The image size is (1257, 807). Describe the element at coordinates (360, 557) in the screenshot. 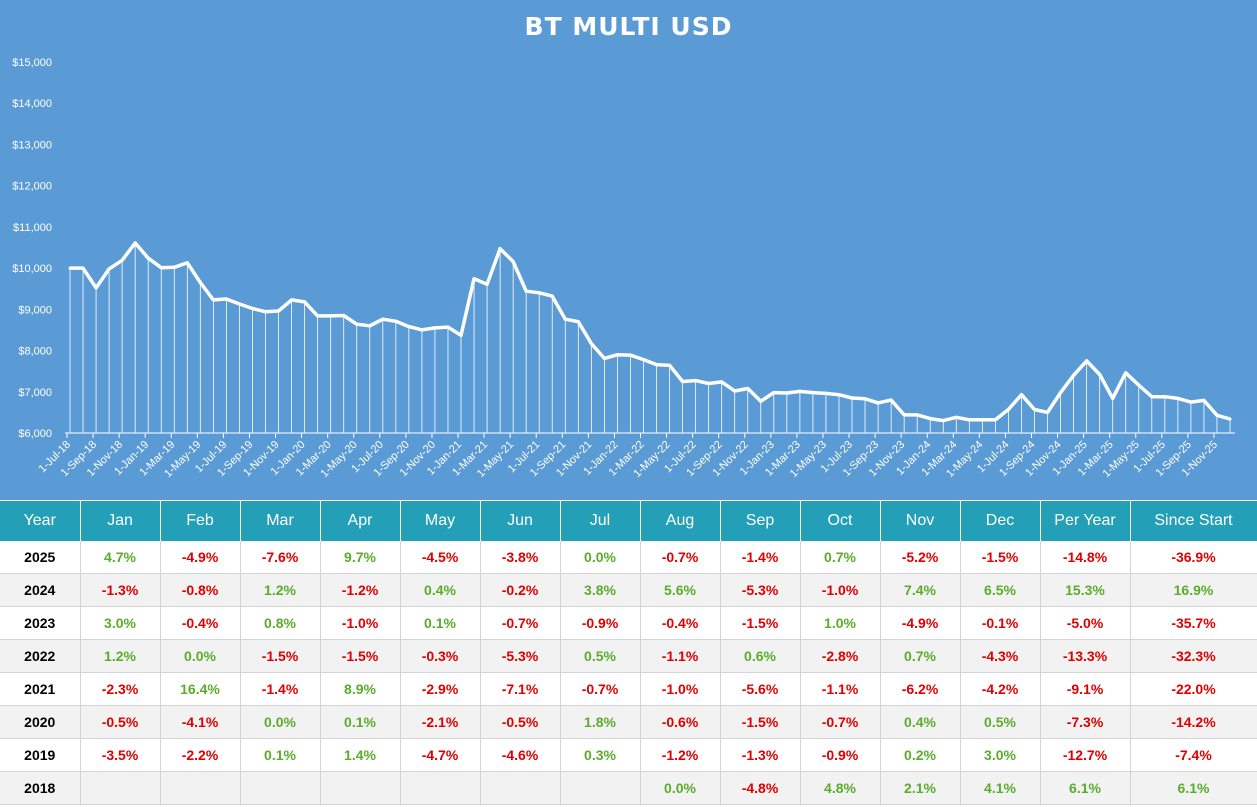

I see `return-cell: 9.7%` at that location.